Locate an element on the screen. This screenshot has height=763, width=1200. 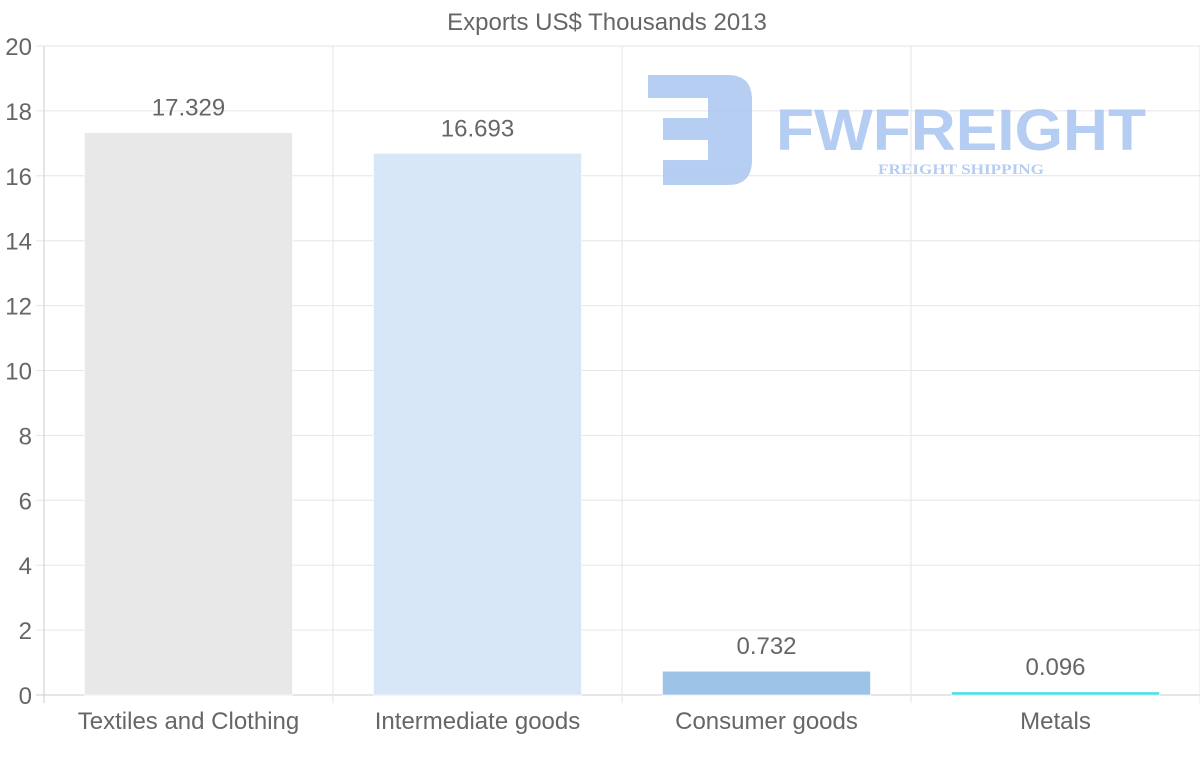
x-tick-label: Metals is located at coordinates (1055, 721).